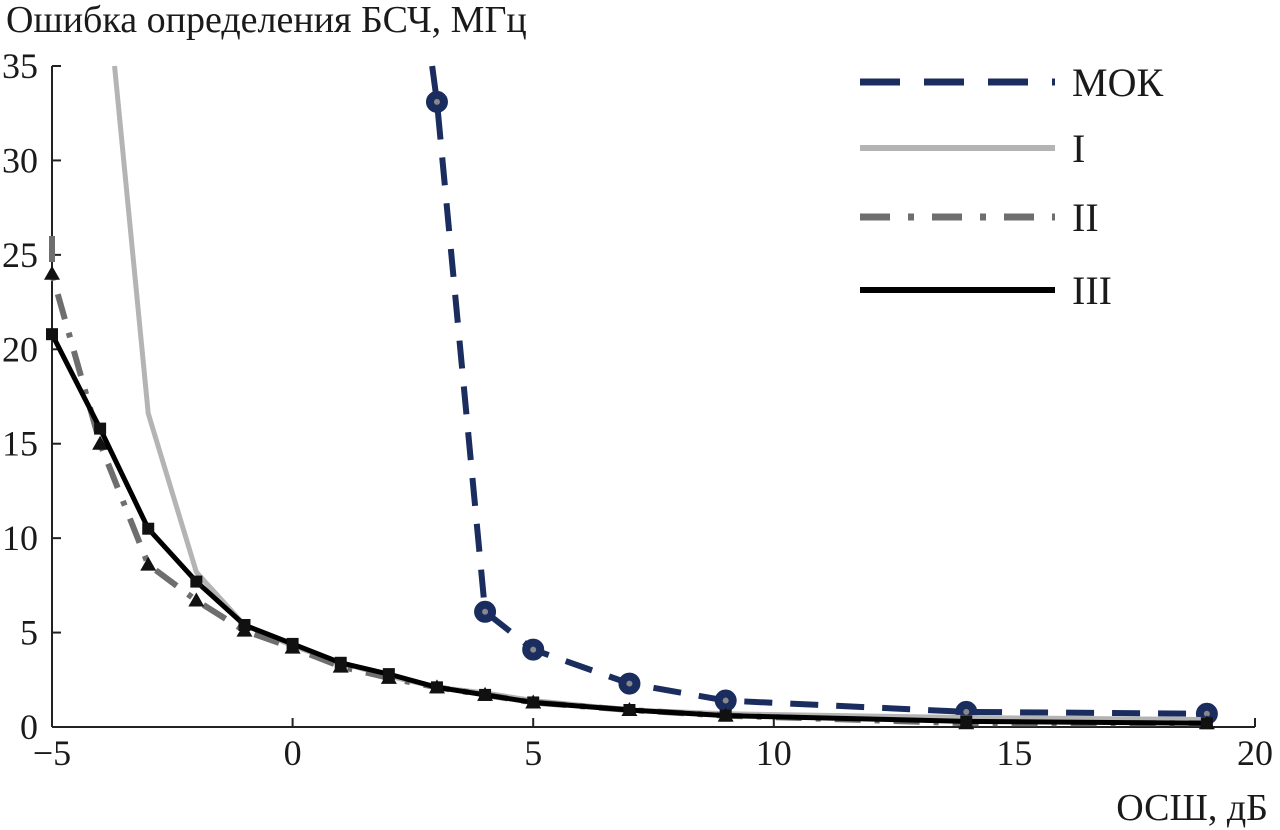  Describe the element at coordinates (20, 444) in the screenshot. I see `y-tick-label: 15` at that location.